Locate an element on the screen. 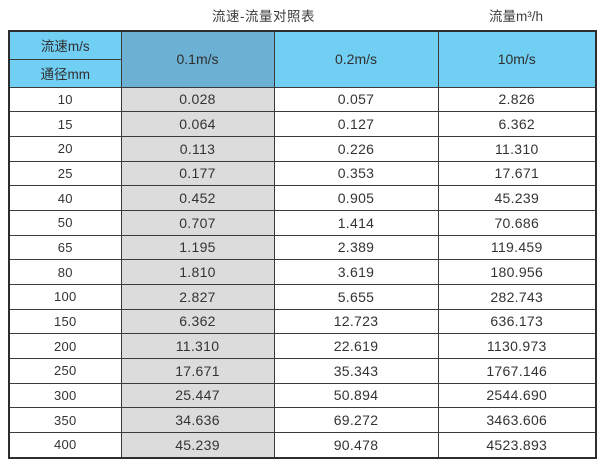 The height and width of the screenshot is (466, 600). flow-10-cell: 2544.690 is located at coordinates (517, 395).